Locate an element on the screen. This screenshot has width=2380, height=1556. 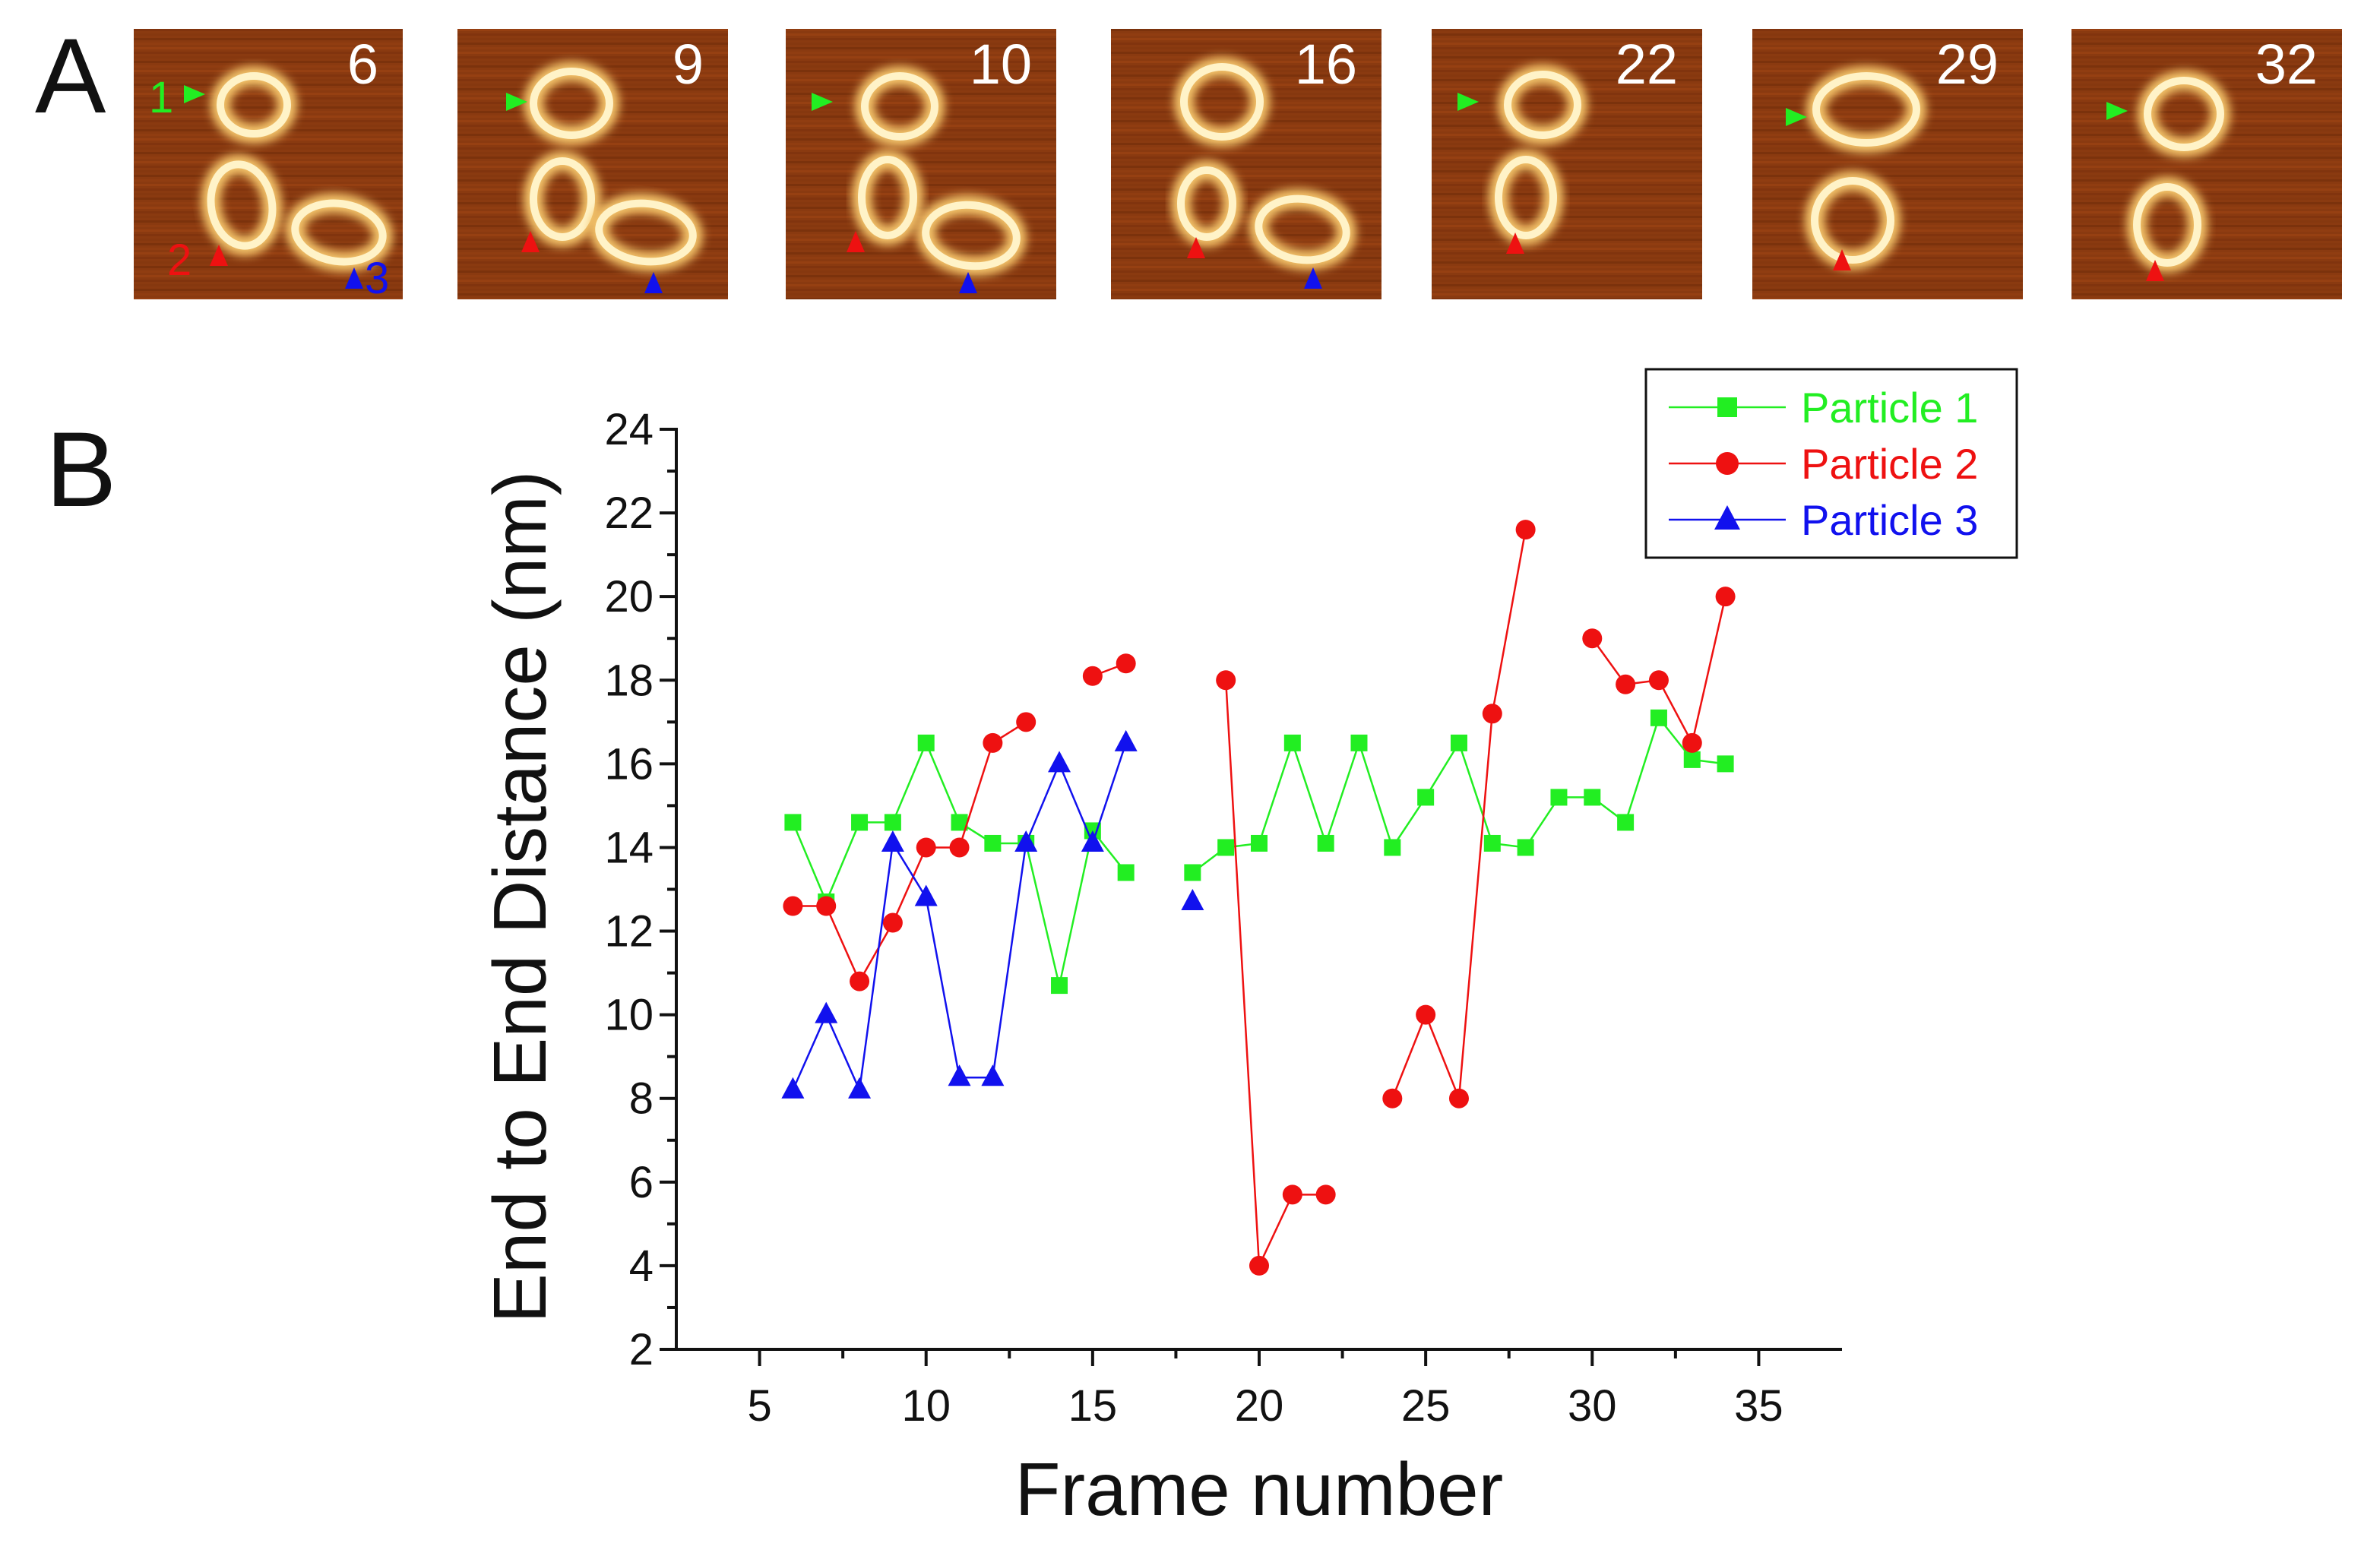
y-tick-label: 12 is located at coordinates (629, 932).